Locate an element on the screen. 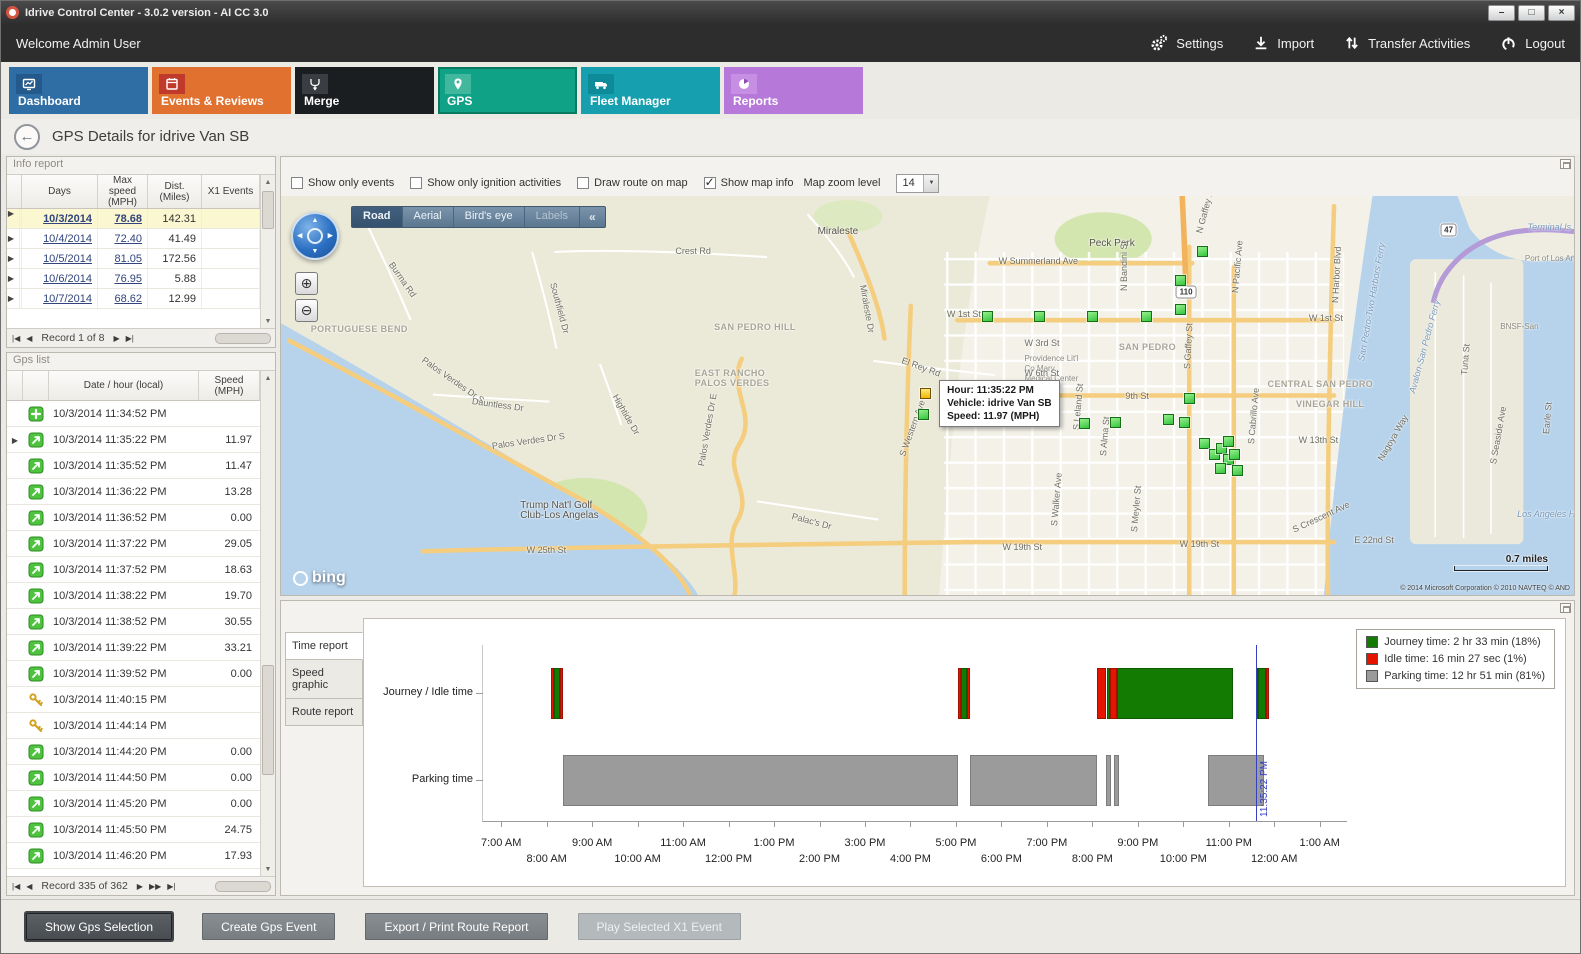 The height and width of the screenshot is (954, 1581). scroll-down-arrow is located at coordinates (268, 321).